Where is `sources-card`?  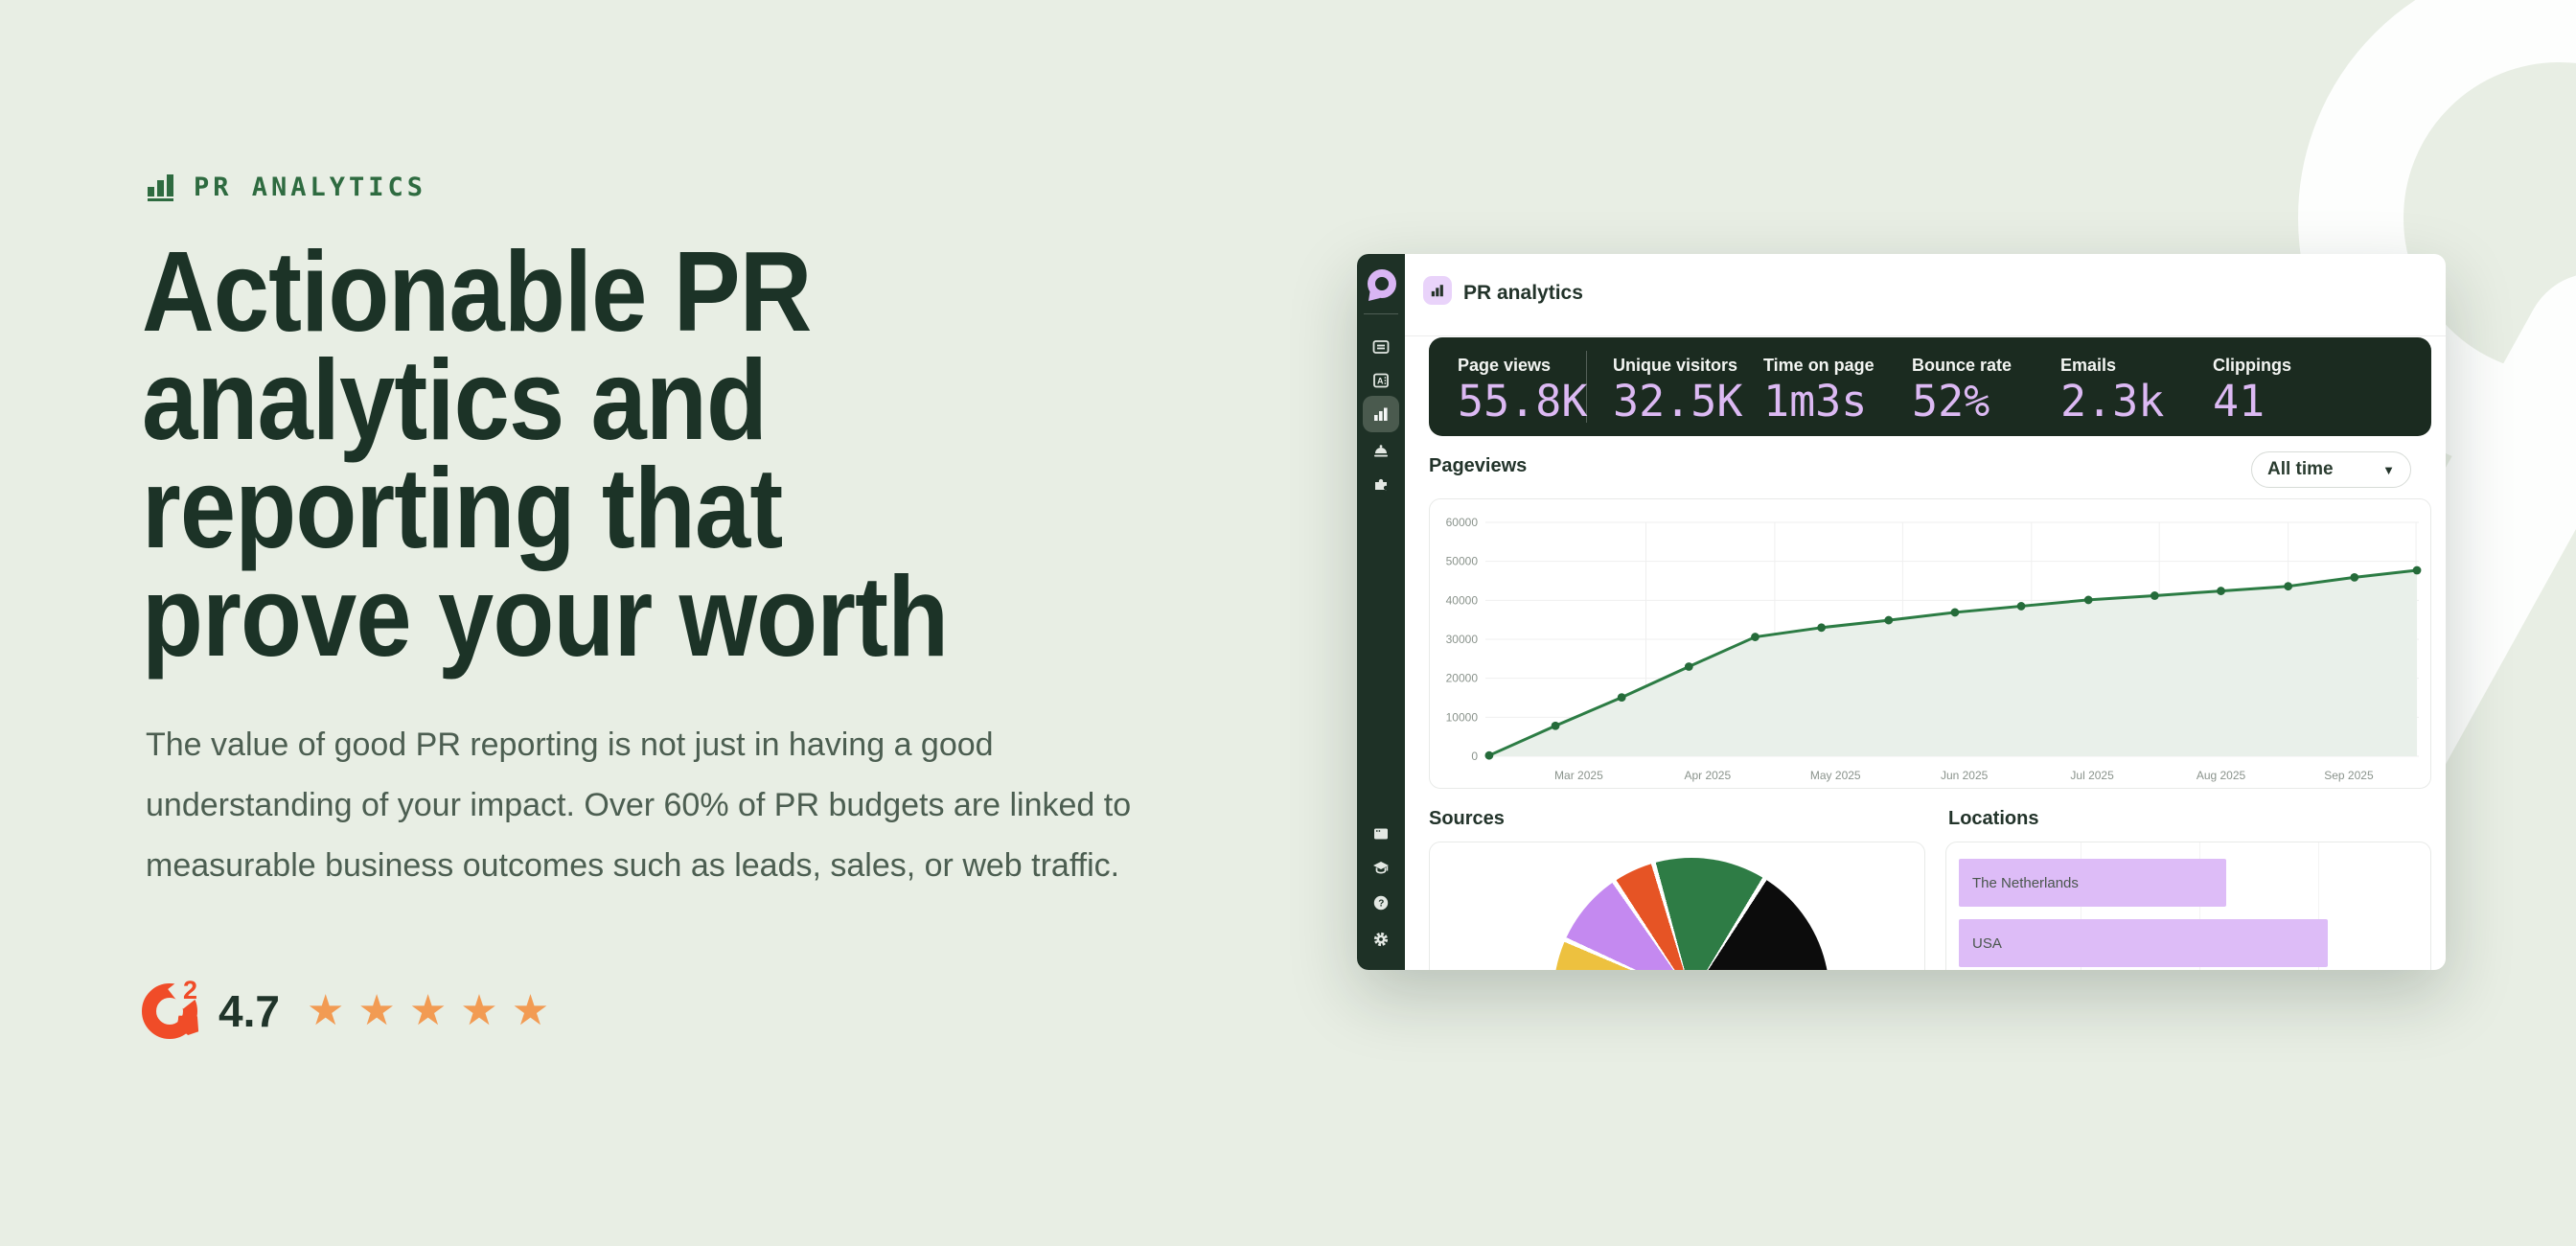
sources-card is located at coordinates (1677, 906).